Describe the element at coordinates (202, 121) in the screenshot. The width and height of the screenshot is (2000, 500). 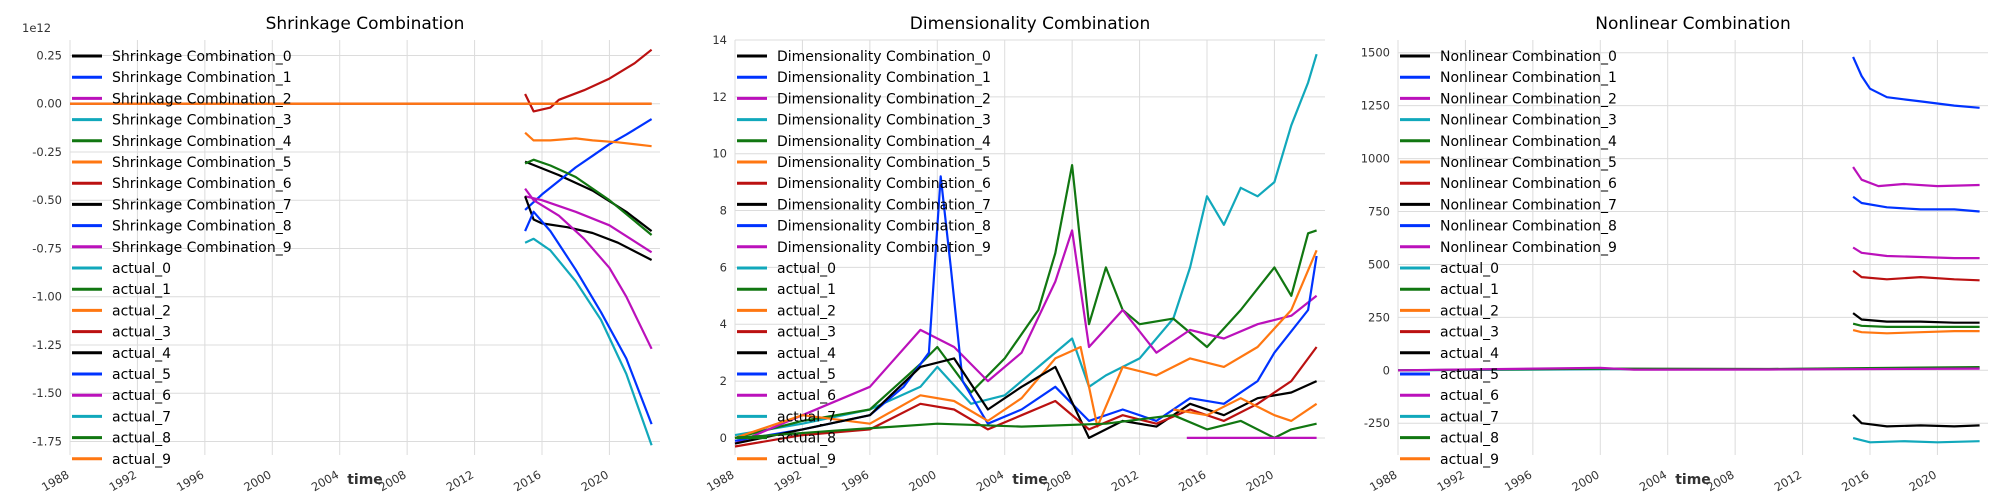
I see `legend-label: Shrinkage Combination_3` at that location.